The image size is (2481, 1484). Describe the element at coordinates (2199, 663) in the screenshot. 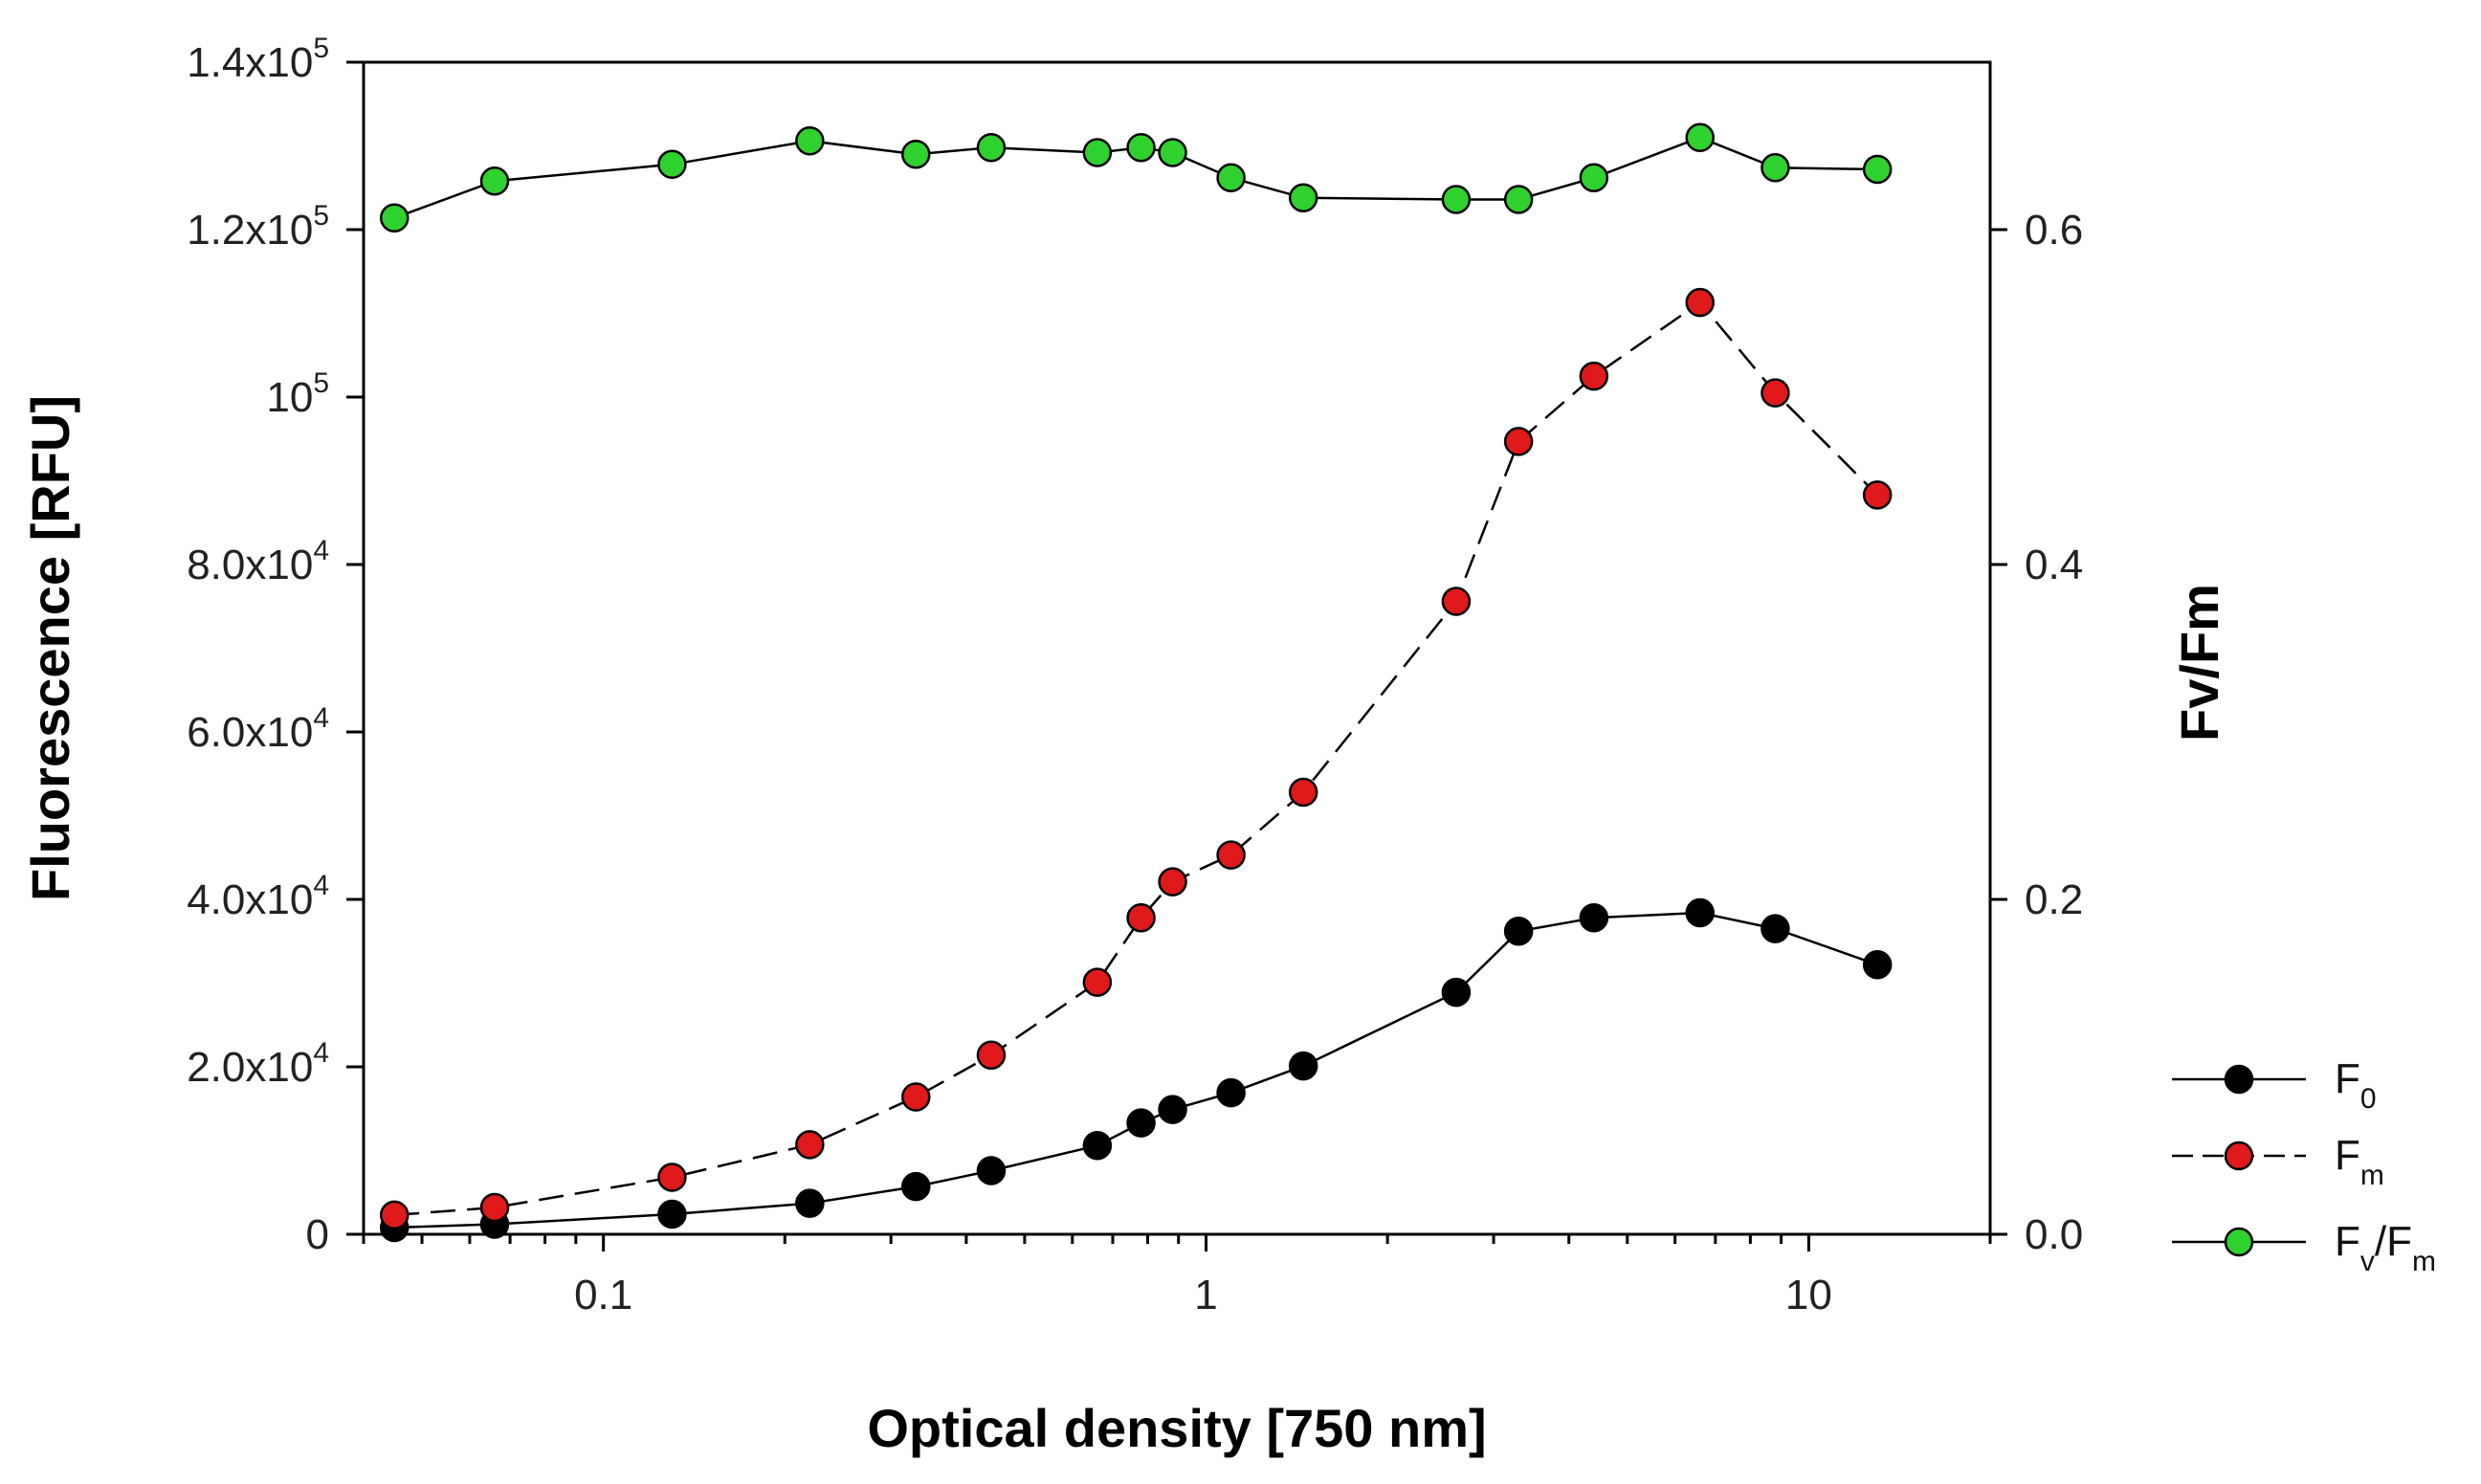

I see `y2-axis-title: Fv/Fm` at that location.